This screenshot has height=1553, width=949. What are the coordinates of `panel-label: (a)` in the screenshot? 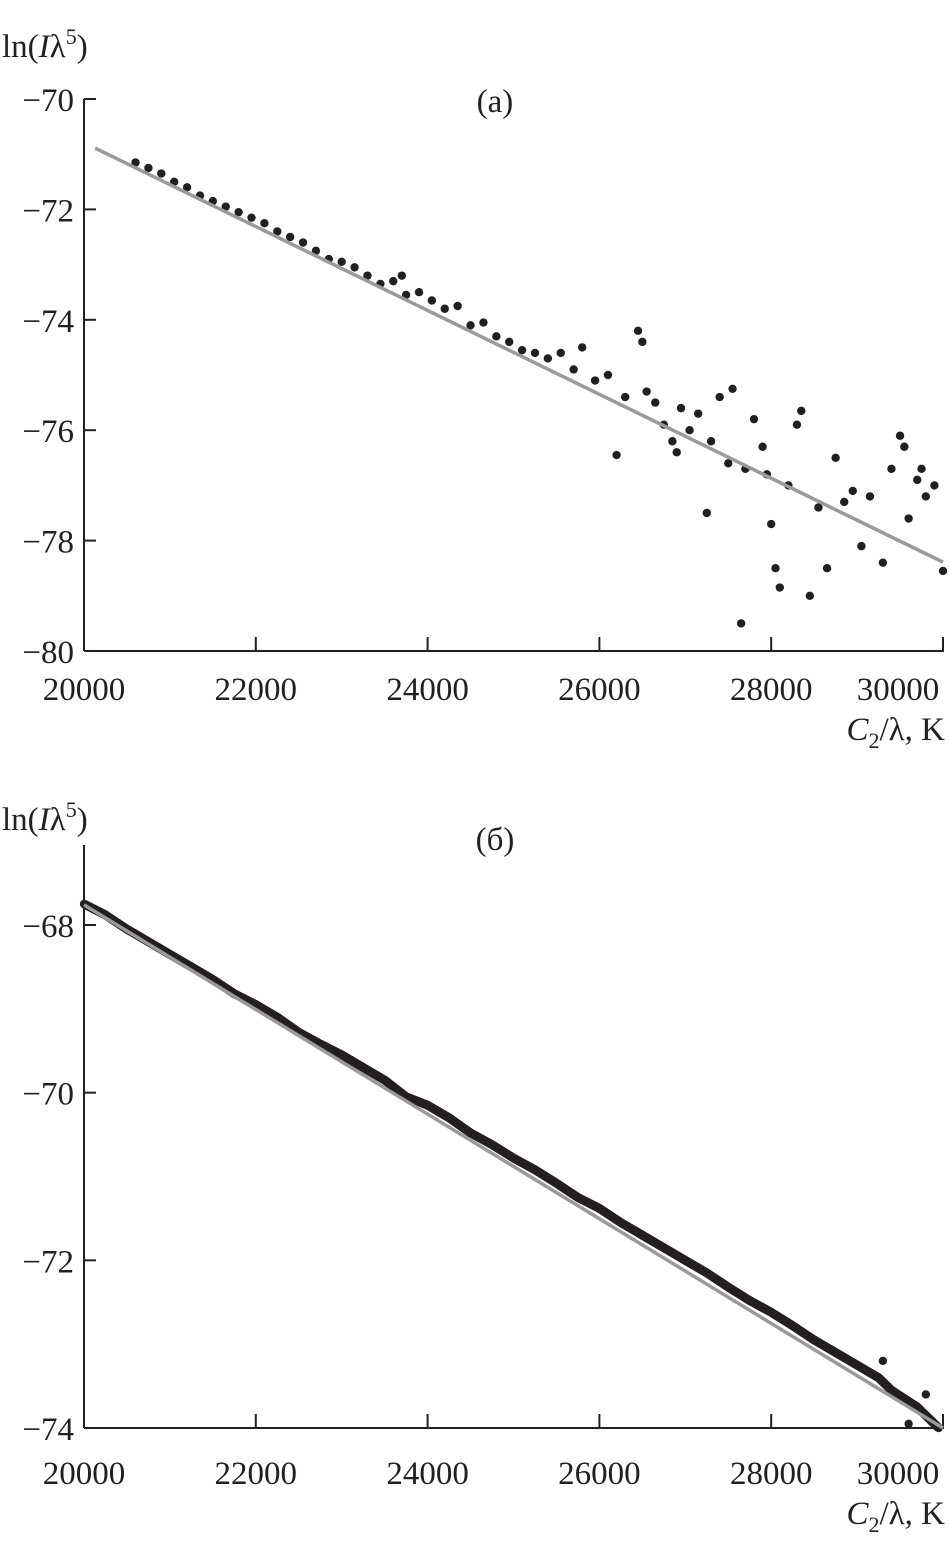 It's located at (495, 102).